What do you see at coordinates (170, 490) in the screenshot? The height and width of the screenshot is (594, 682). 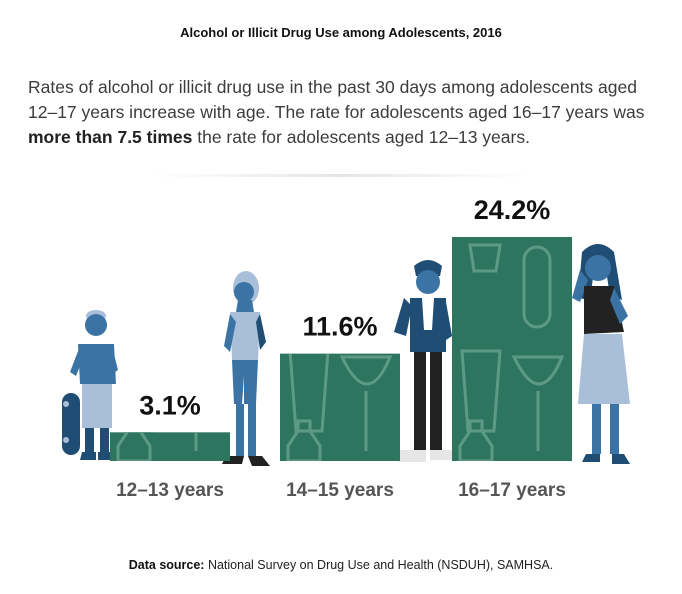 I see `category-label: 12–13 years` at bounding box center [170, 490].